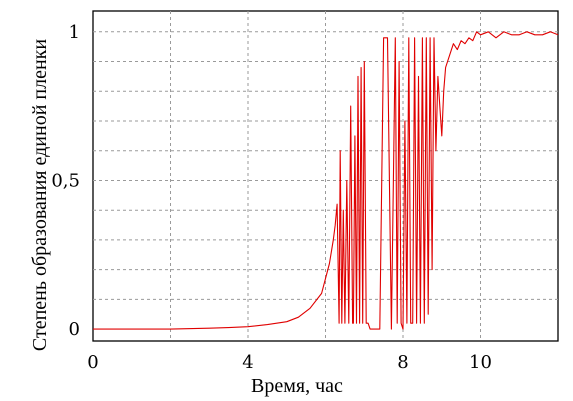 The width and height of the screenshot is (573, 401). I want to click on x-tick-label: 10, so click(480, 362).